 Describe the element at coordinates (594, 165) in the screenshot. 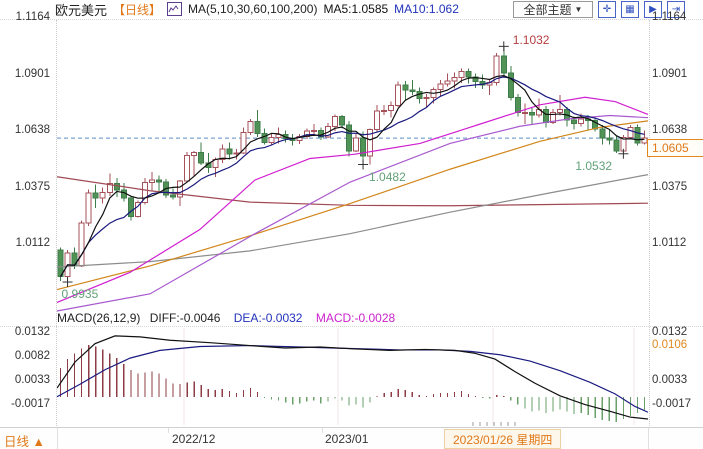

I see `annotation-label: 1.0532` at that location.